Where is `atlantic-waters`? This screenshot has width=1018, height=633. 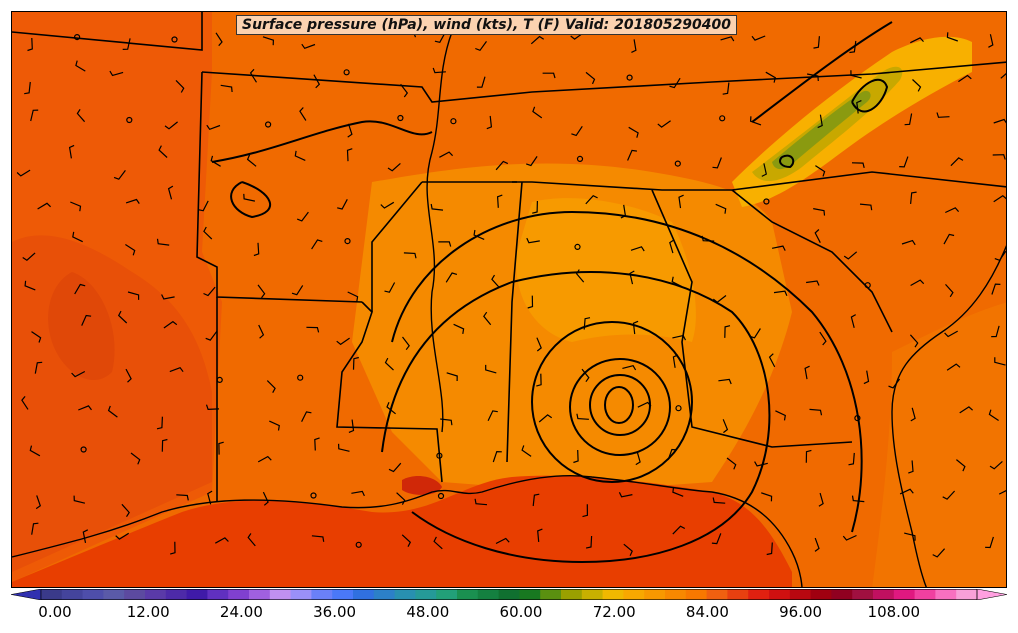 atlantic-waters is located at coordinates (939, 444).